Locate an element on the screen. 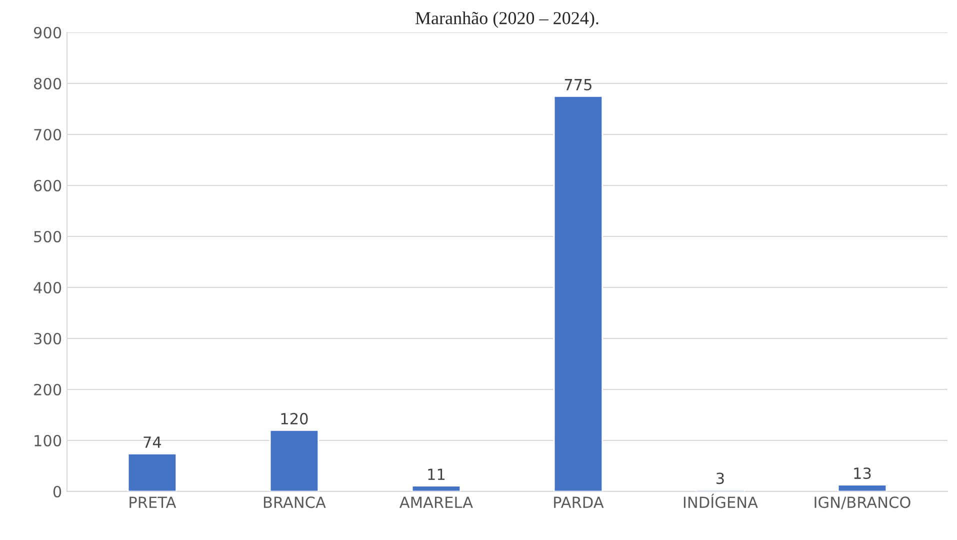 This screenshot has width=957, height=540. y-tick-label: 100 is located at coordinates (48, 440).